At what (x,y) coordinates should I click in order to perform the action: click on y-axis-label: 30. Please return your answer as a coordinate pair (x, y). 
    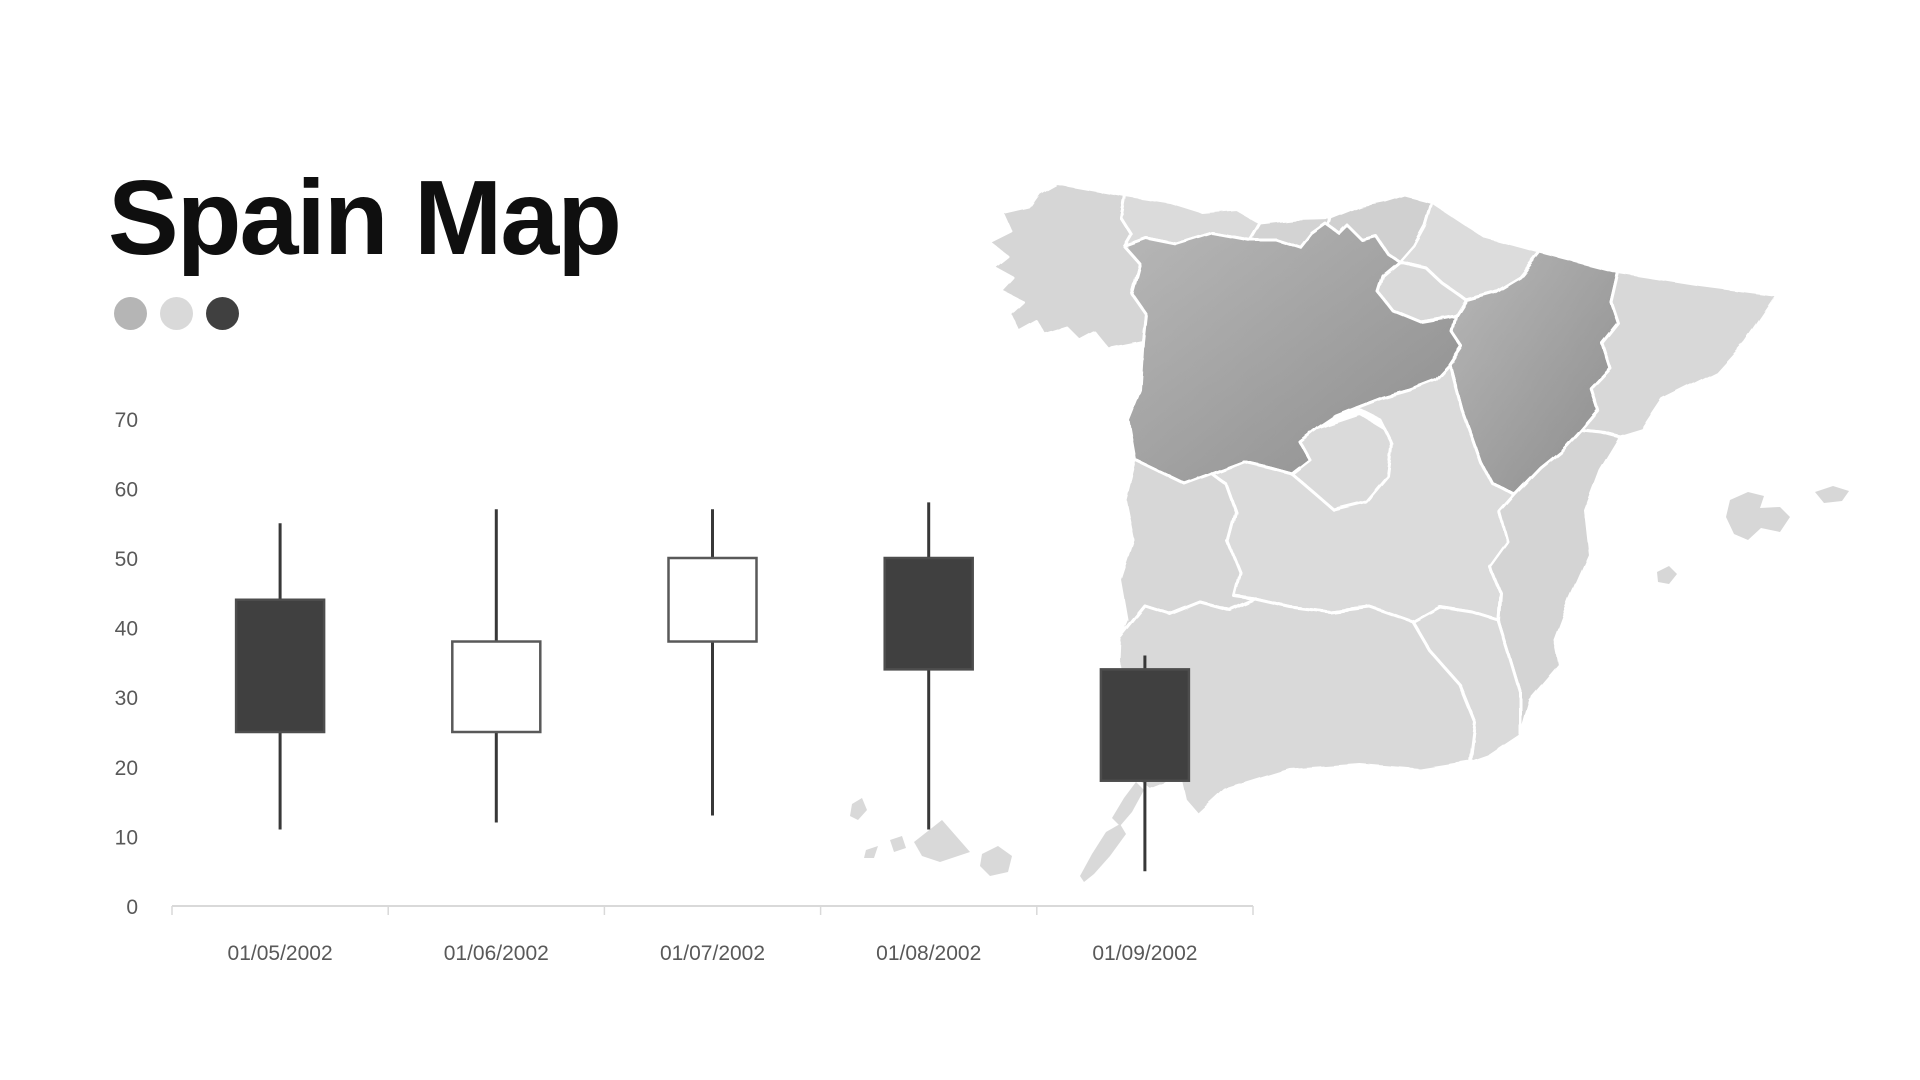
    Looking at the image, I should click on (126, 698).